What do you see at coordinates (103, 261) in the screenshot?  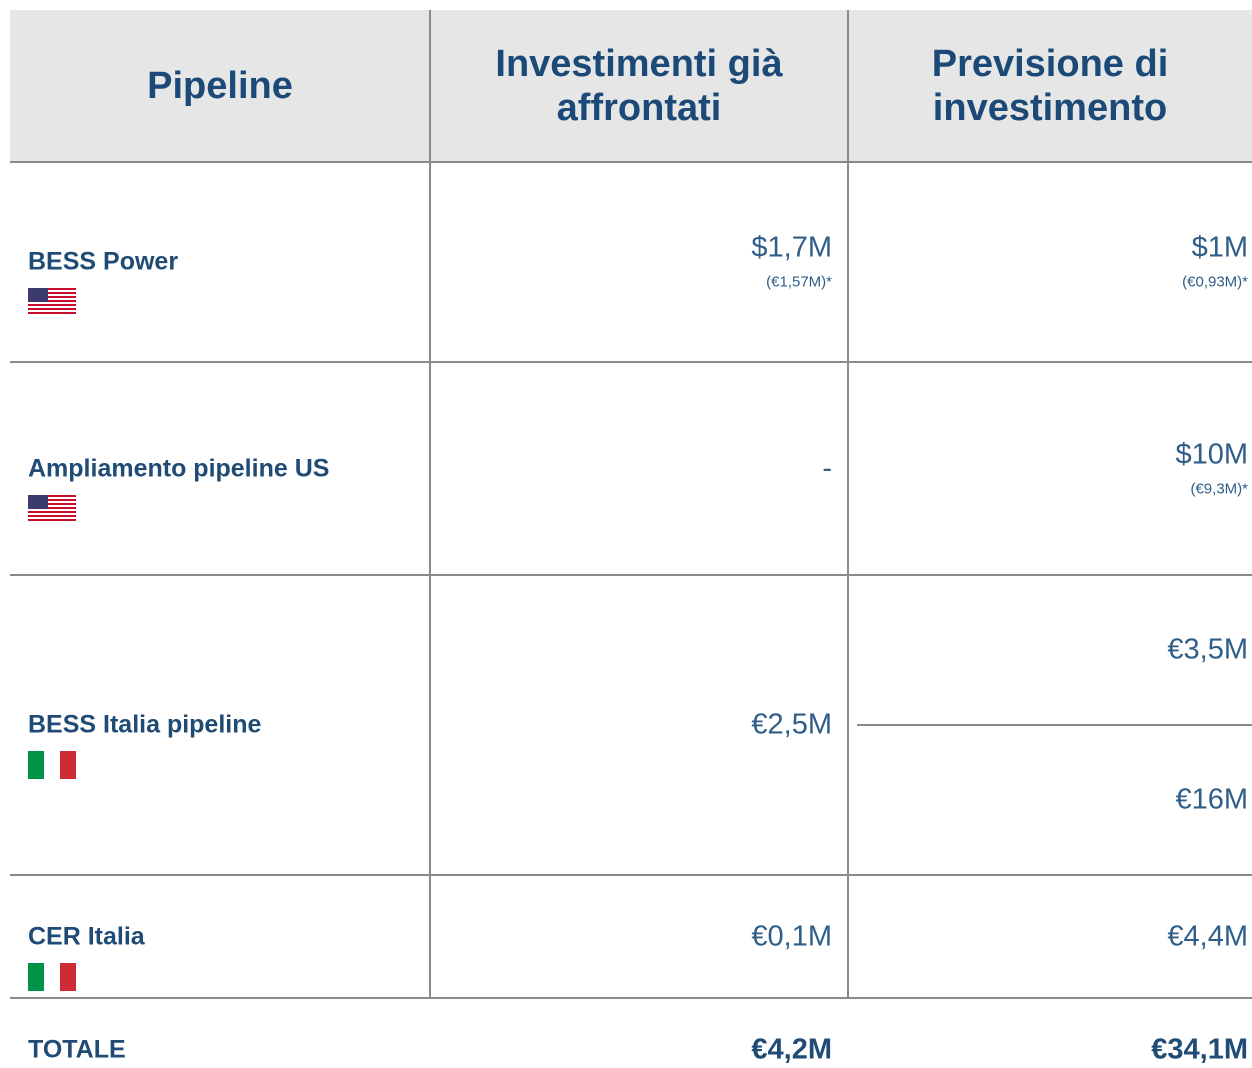 I see `row-label: BESS Power` at bounding box center [103, 261].